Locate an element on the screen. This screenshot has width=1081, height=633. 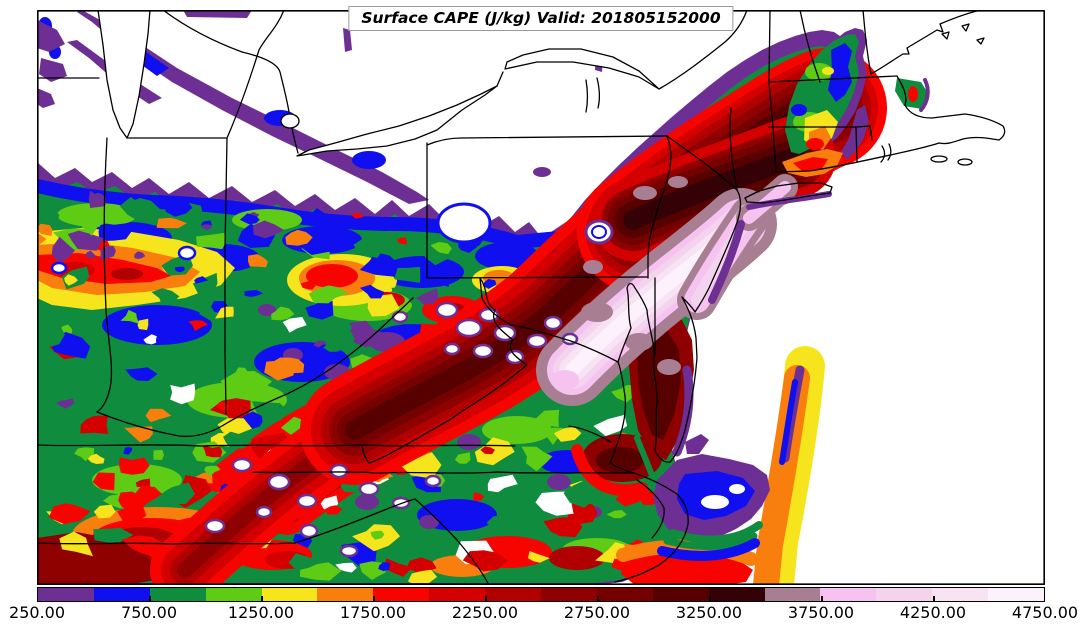
ohio-river is located at coordinates (255, 367).